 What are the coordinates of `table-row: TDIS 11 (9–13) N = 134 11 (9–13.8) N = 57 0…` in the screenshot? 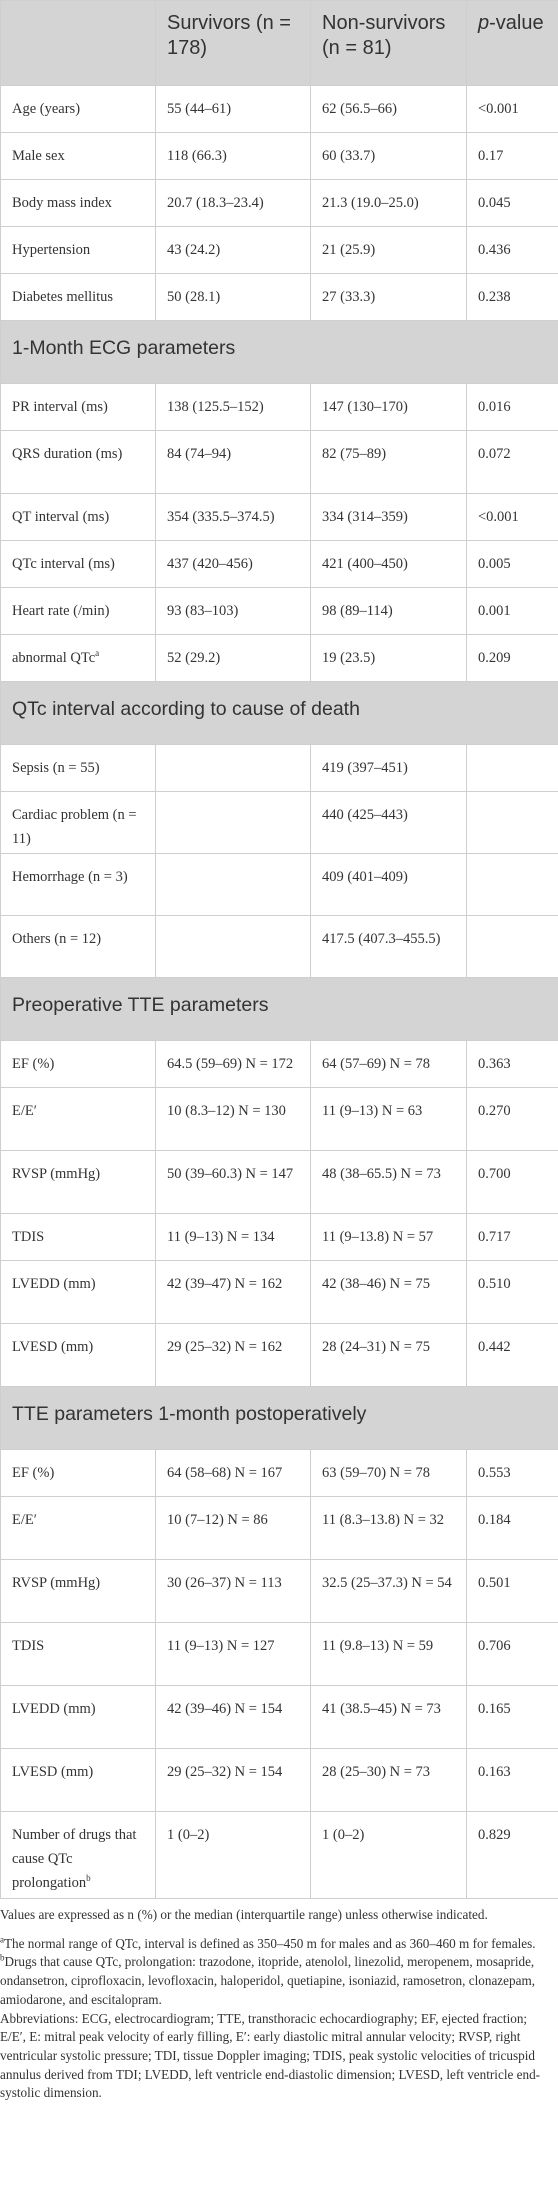 It's located at (279, 1237).